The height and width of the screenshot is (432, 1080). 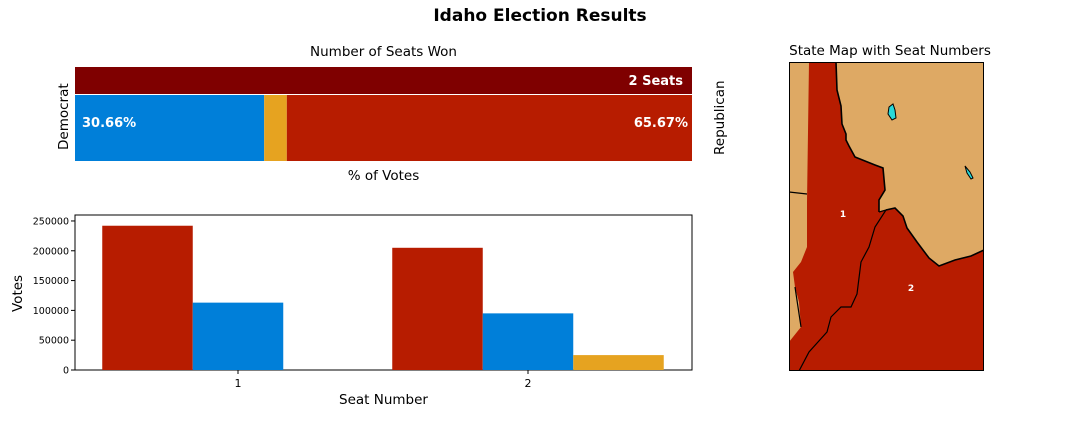 I want to click on seat-bar, so click(x=383, y=80).